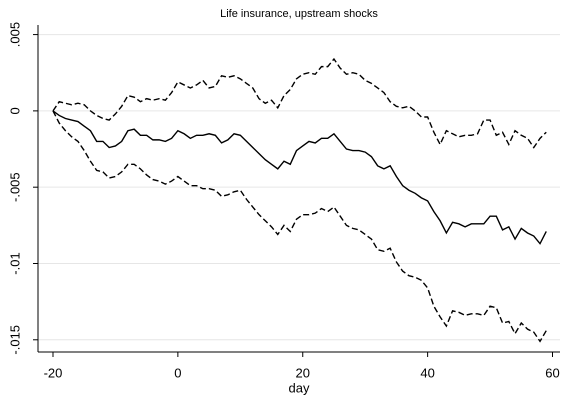 The height and width of the screenshot is (402, 567). What do you see at coordinates (53, 372) in the screenshot?
I see `x-tick-label: -20` at bounding box center [53, 372].